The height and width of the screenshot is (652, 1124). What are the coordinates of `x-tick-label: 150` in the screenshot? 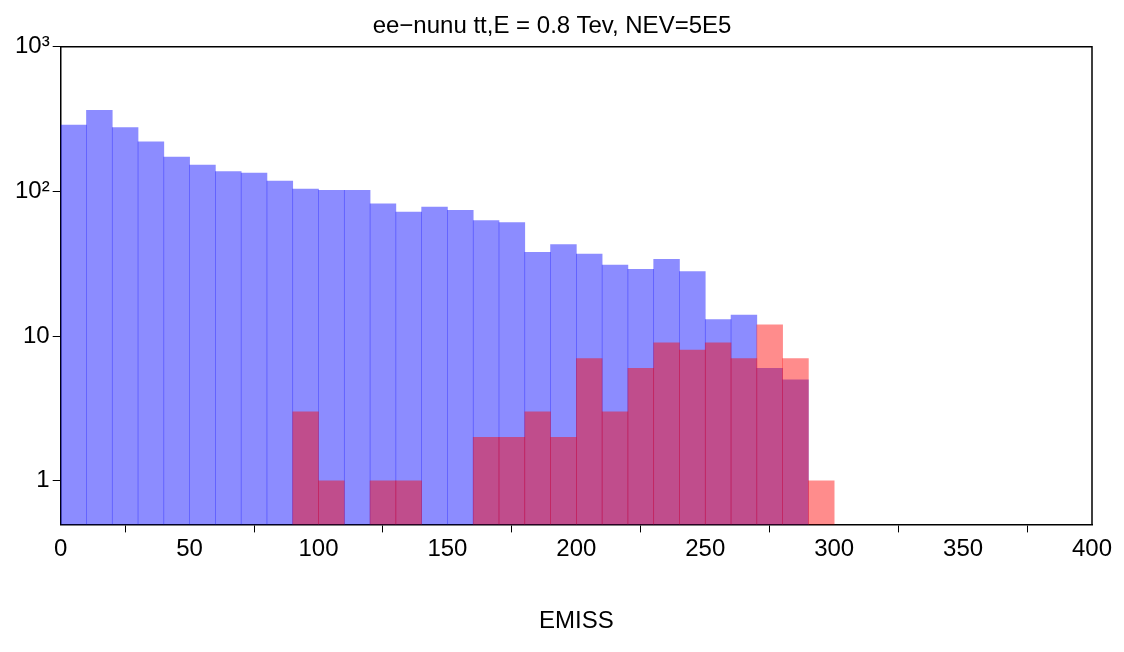 It's located at (447, 548).